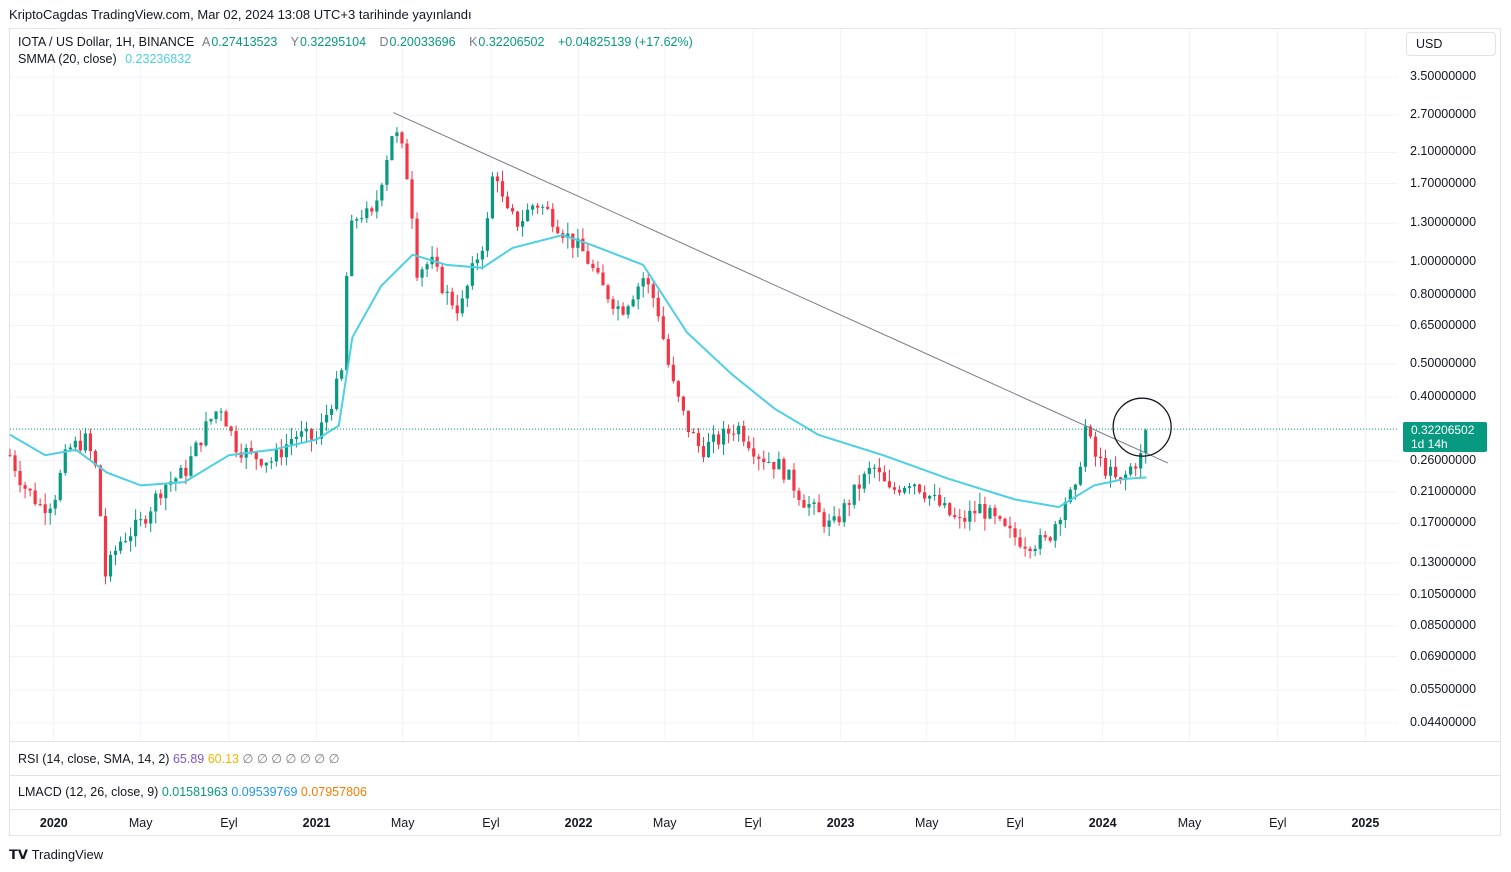 The height and width of the screenshot is (872, 1511). Describe the element at coordinates (67, 854) in the screenshot. I see `tv-brand-text: TradingView` at that location.